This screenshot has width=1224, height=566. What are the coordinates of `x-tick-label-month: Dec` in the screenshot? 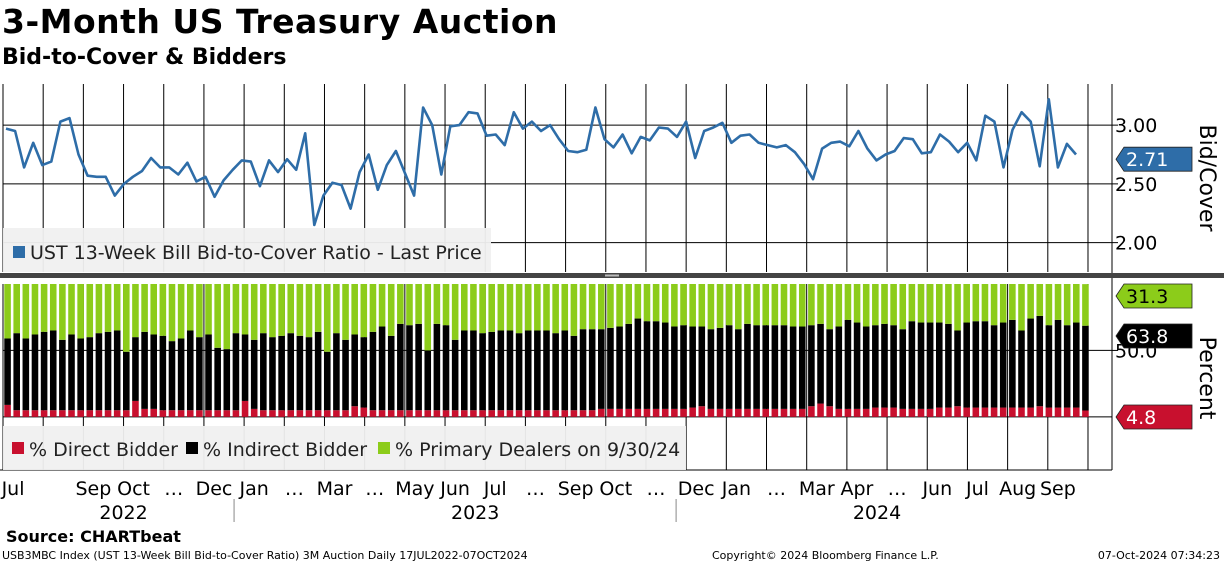 It's located at (696, 489).